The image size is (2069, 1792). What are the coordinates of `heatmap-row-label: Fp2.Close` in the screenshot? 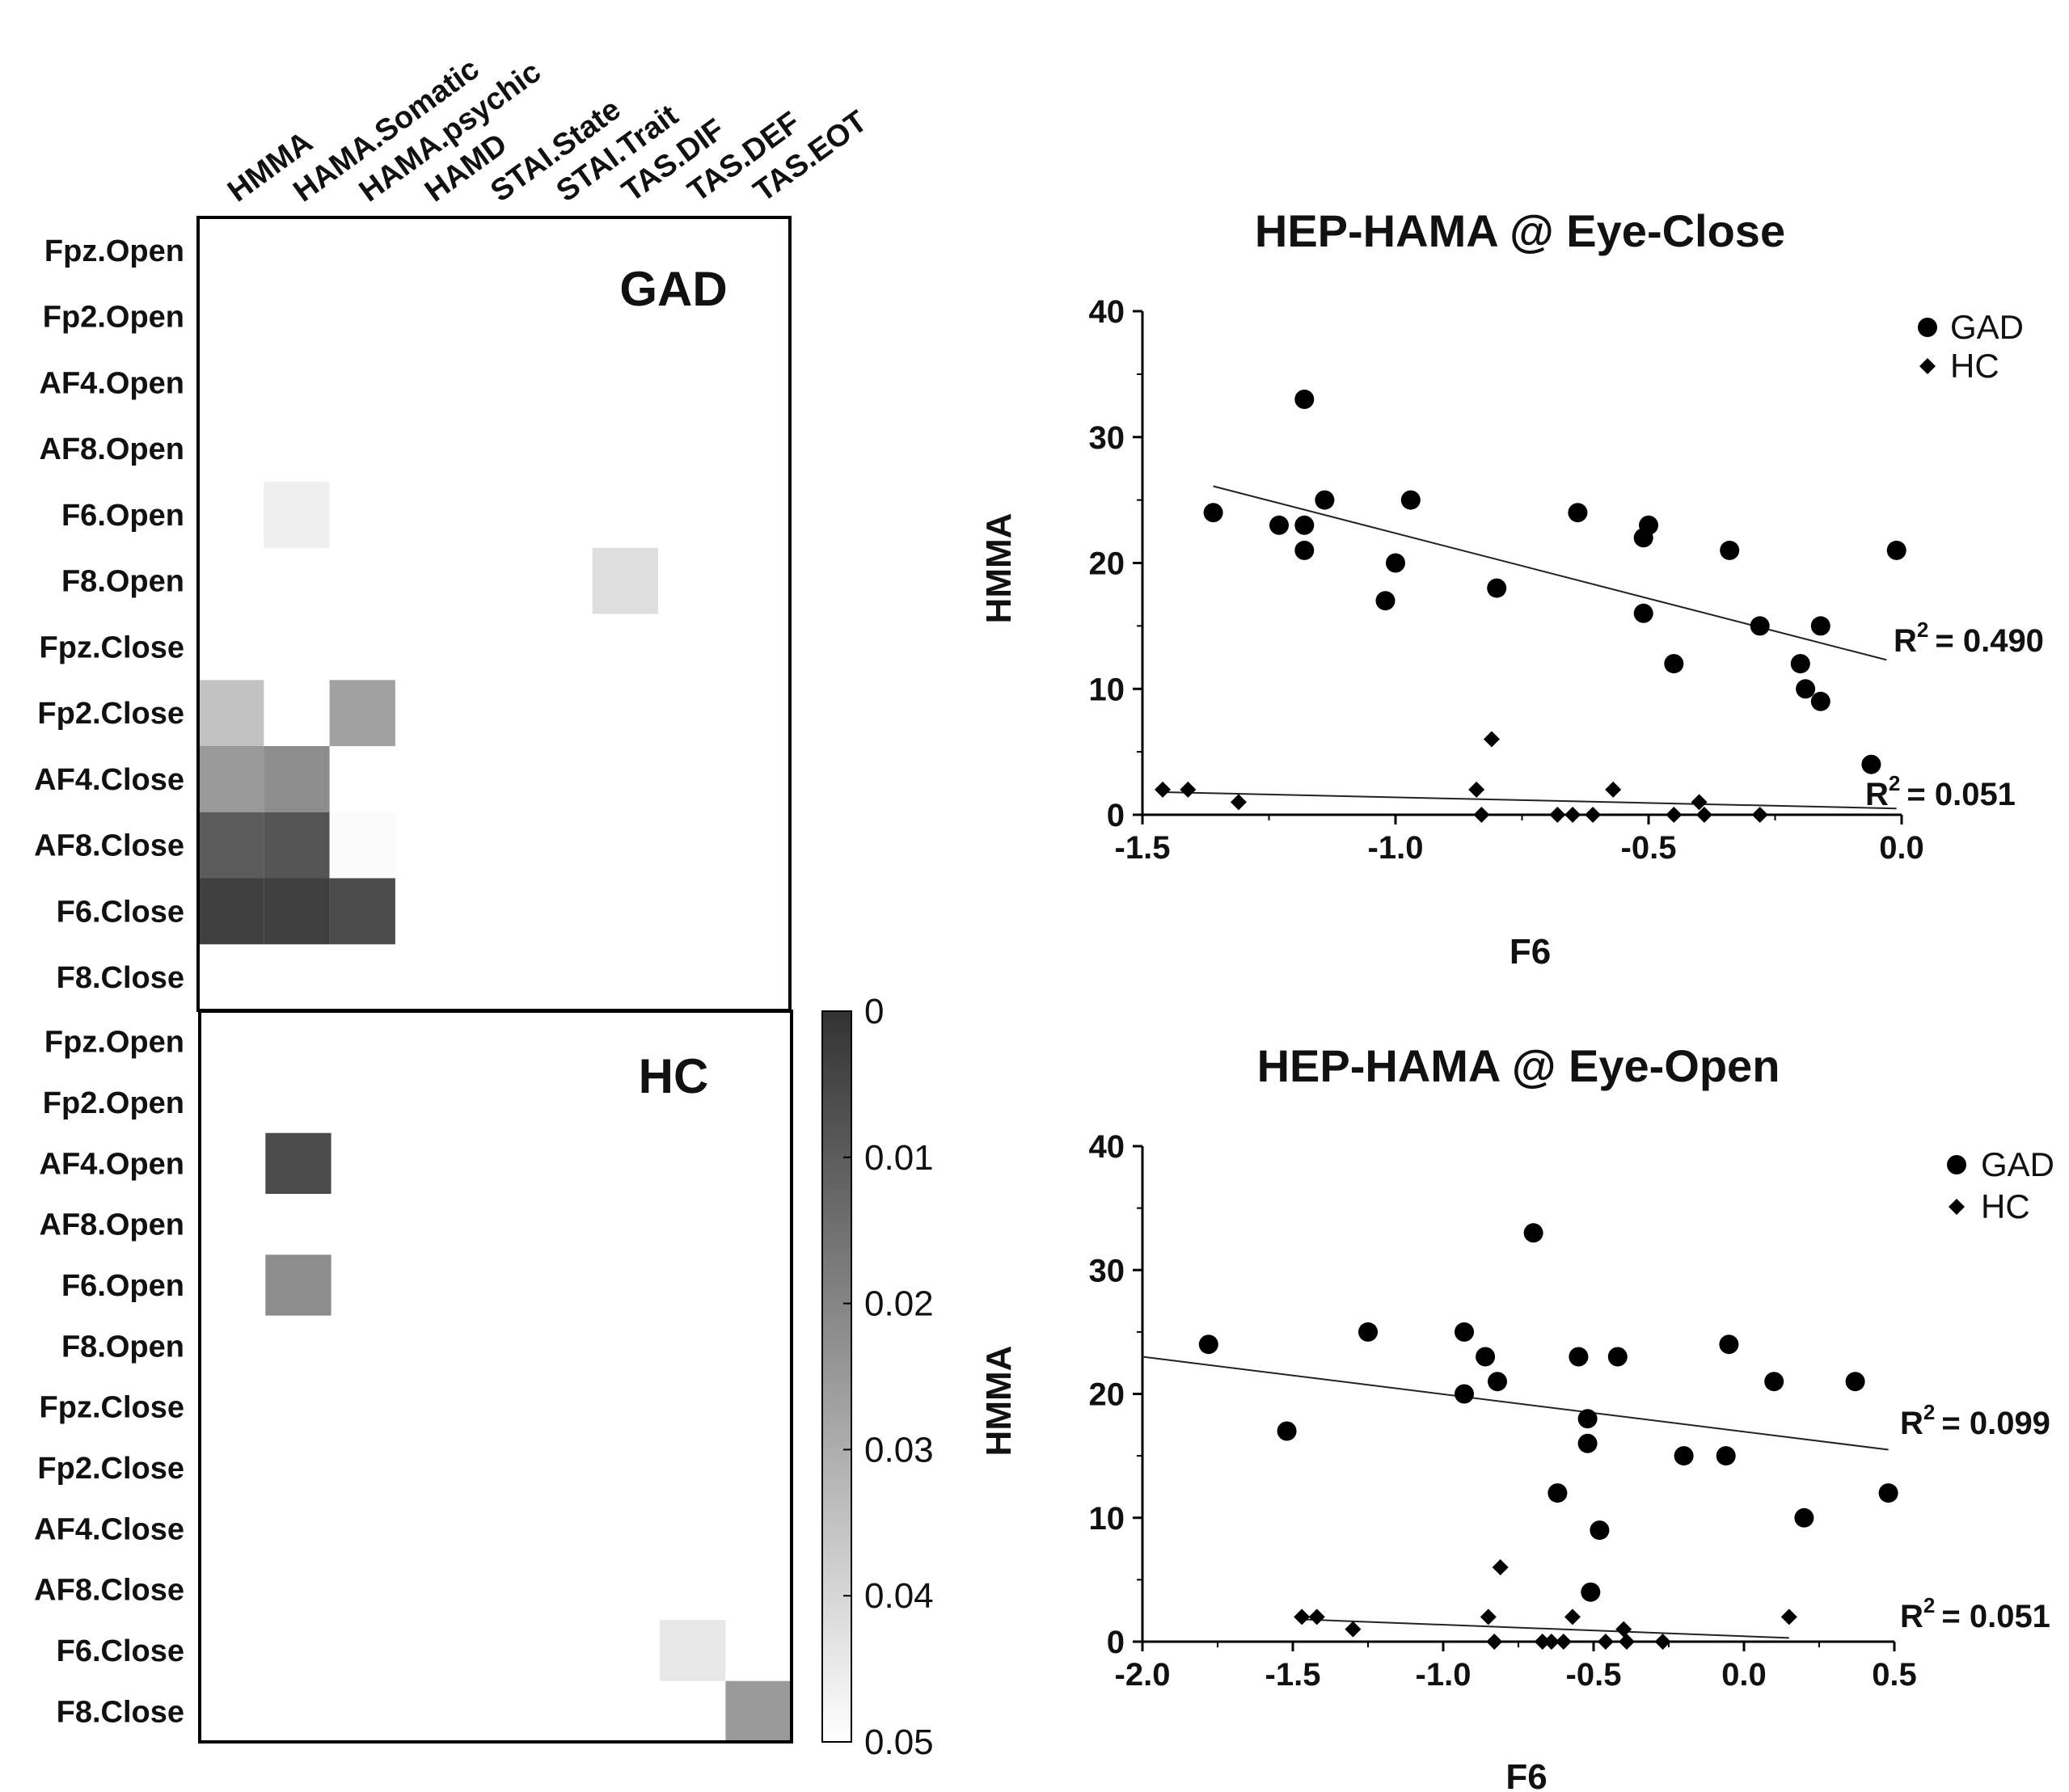 It's located at (110, 714).